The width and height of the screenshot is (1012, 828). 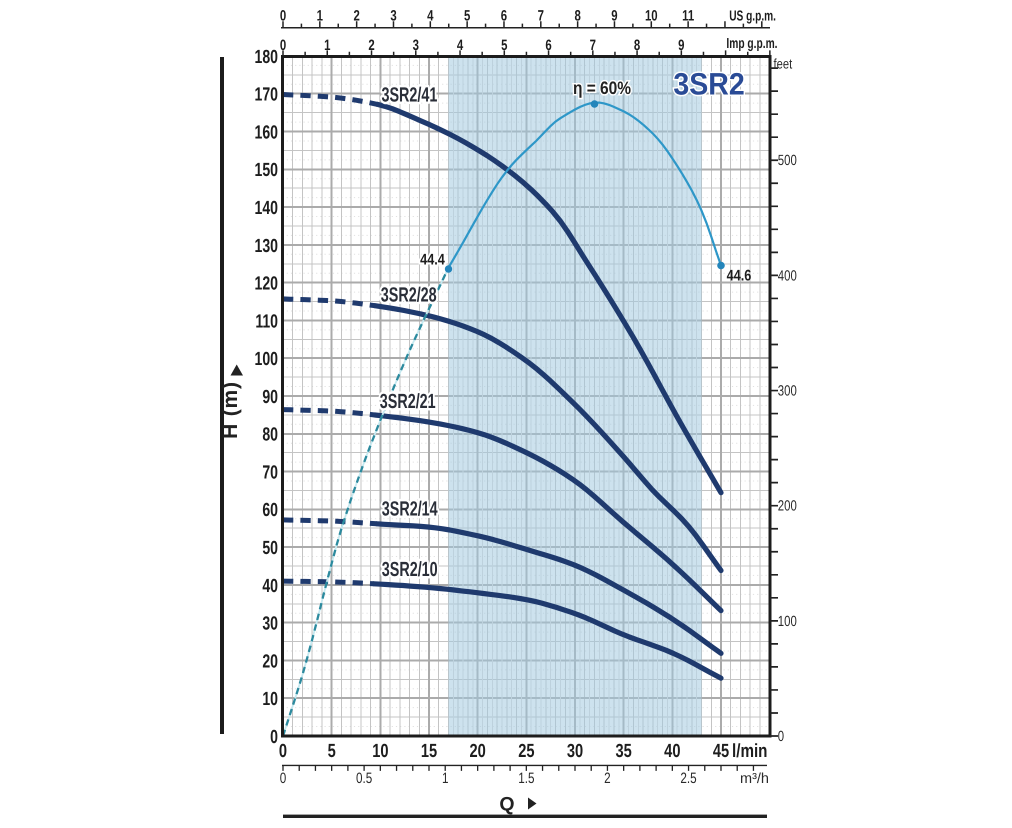 What do you see at coordinates (266, 170) in the screenshot?
I see `svg-text: 150` at bounding box center [266, 170].